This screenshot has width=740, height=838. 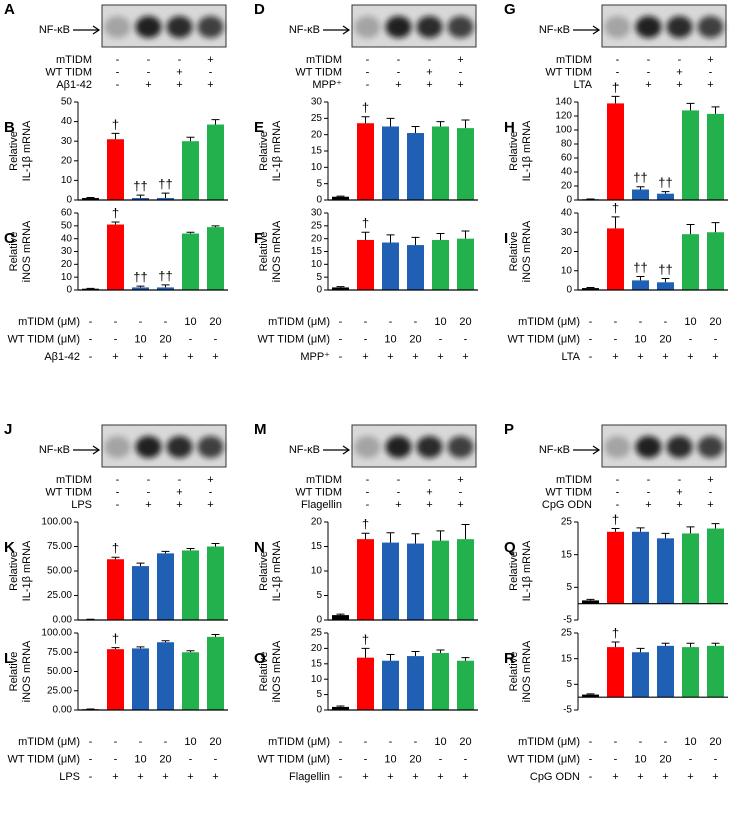 What do you see at coordinates (317, 633) in the screenshot?
I see `y-tick-label: 25` at bounding box center [317, 633].